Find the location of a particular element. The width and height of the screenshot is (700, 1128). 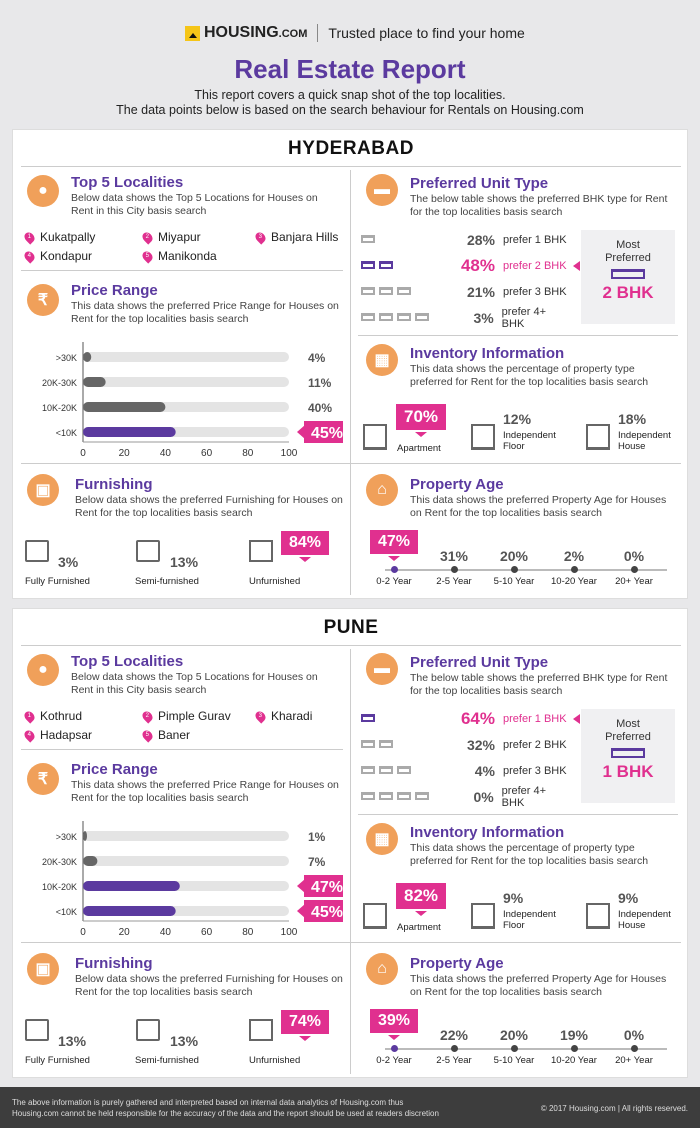

locality-item: 2 Miyapur is located at coordinates (170, 237).